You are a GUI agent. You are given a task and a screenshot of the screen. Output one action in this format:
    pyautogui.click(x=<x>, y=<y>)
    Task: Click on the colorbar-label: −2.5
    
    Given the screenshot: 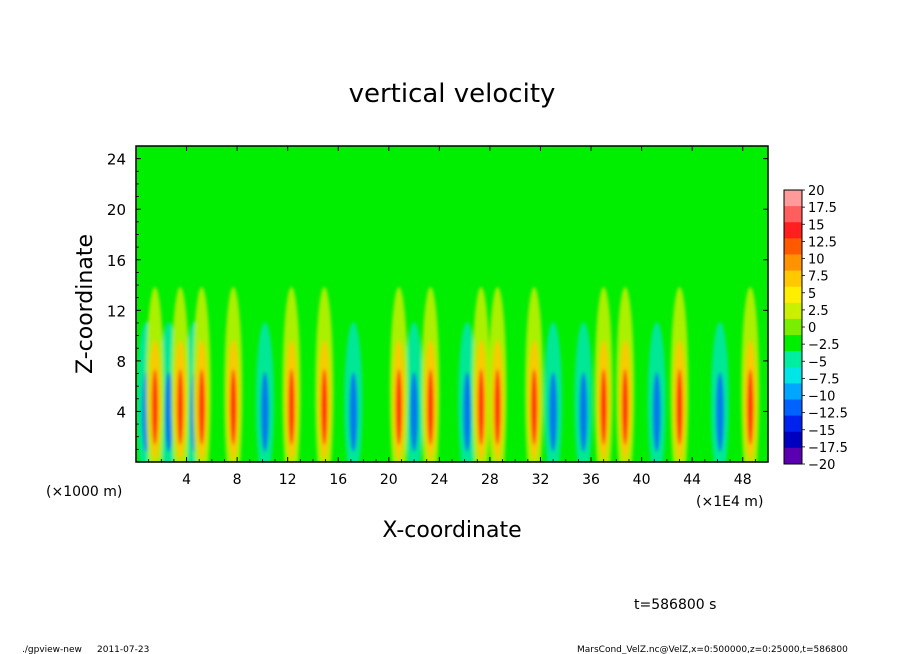 What is the action you would take?
    pyautogui.click(x=824, y=345)
    